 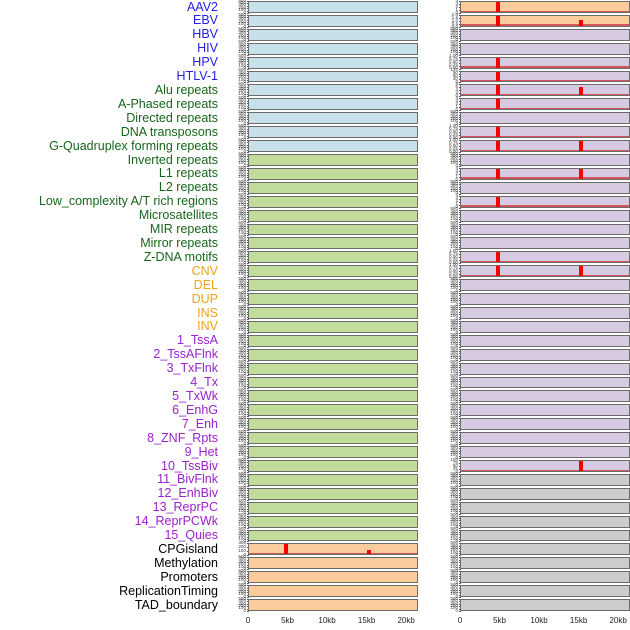 What do you see at coordinates (455, 267) in the screenshot?
I see `y-tick-label: 0.75` at bounding box center [455, 267].